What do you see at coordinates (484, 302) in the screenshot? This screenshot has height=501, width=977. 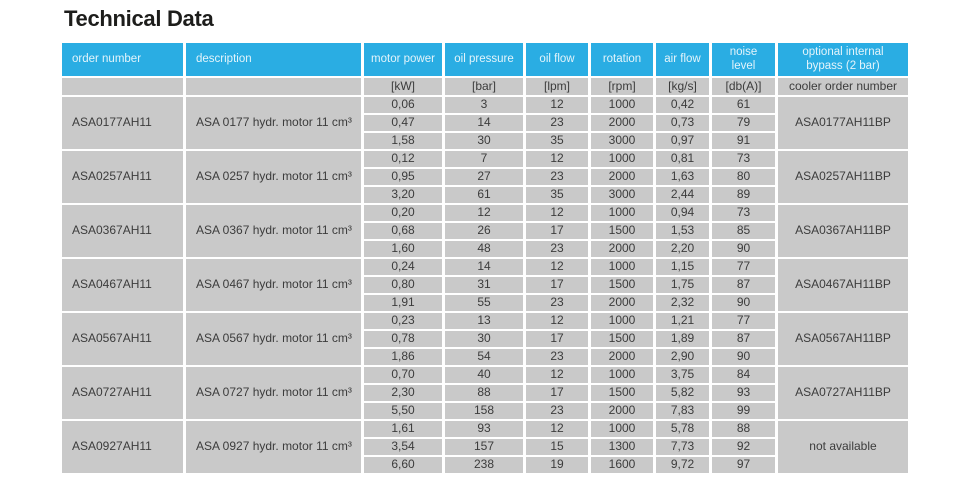 I see `oil-pressure-cell: 55` at bounding box center [484, 302].